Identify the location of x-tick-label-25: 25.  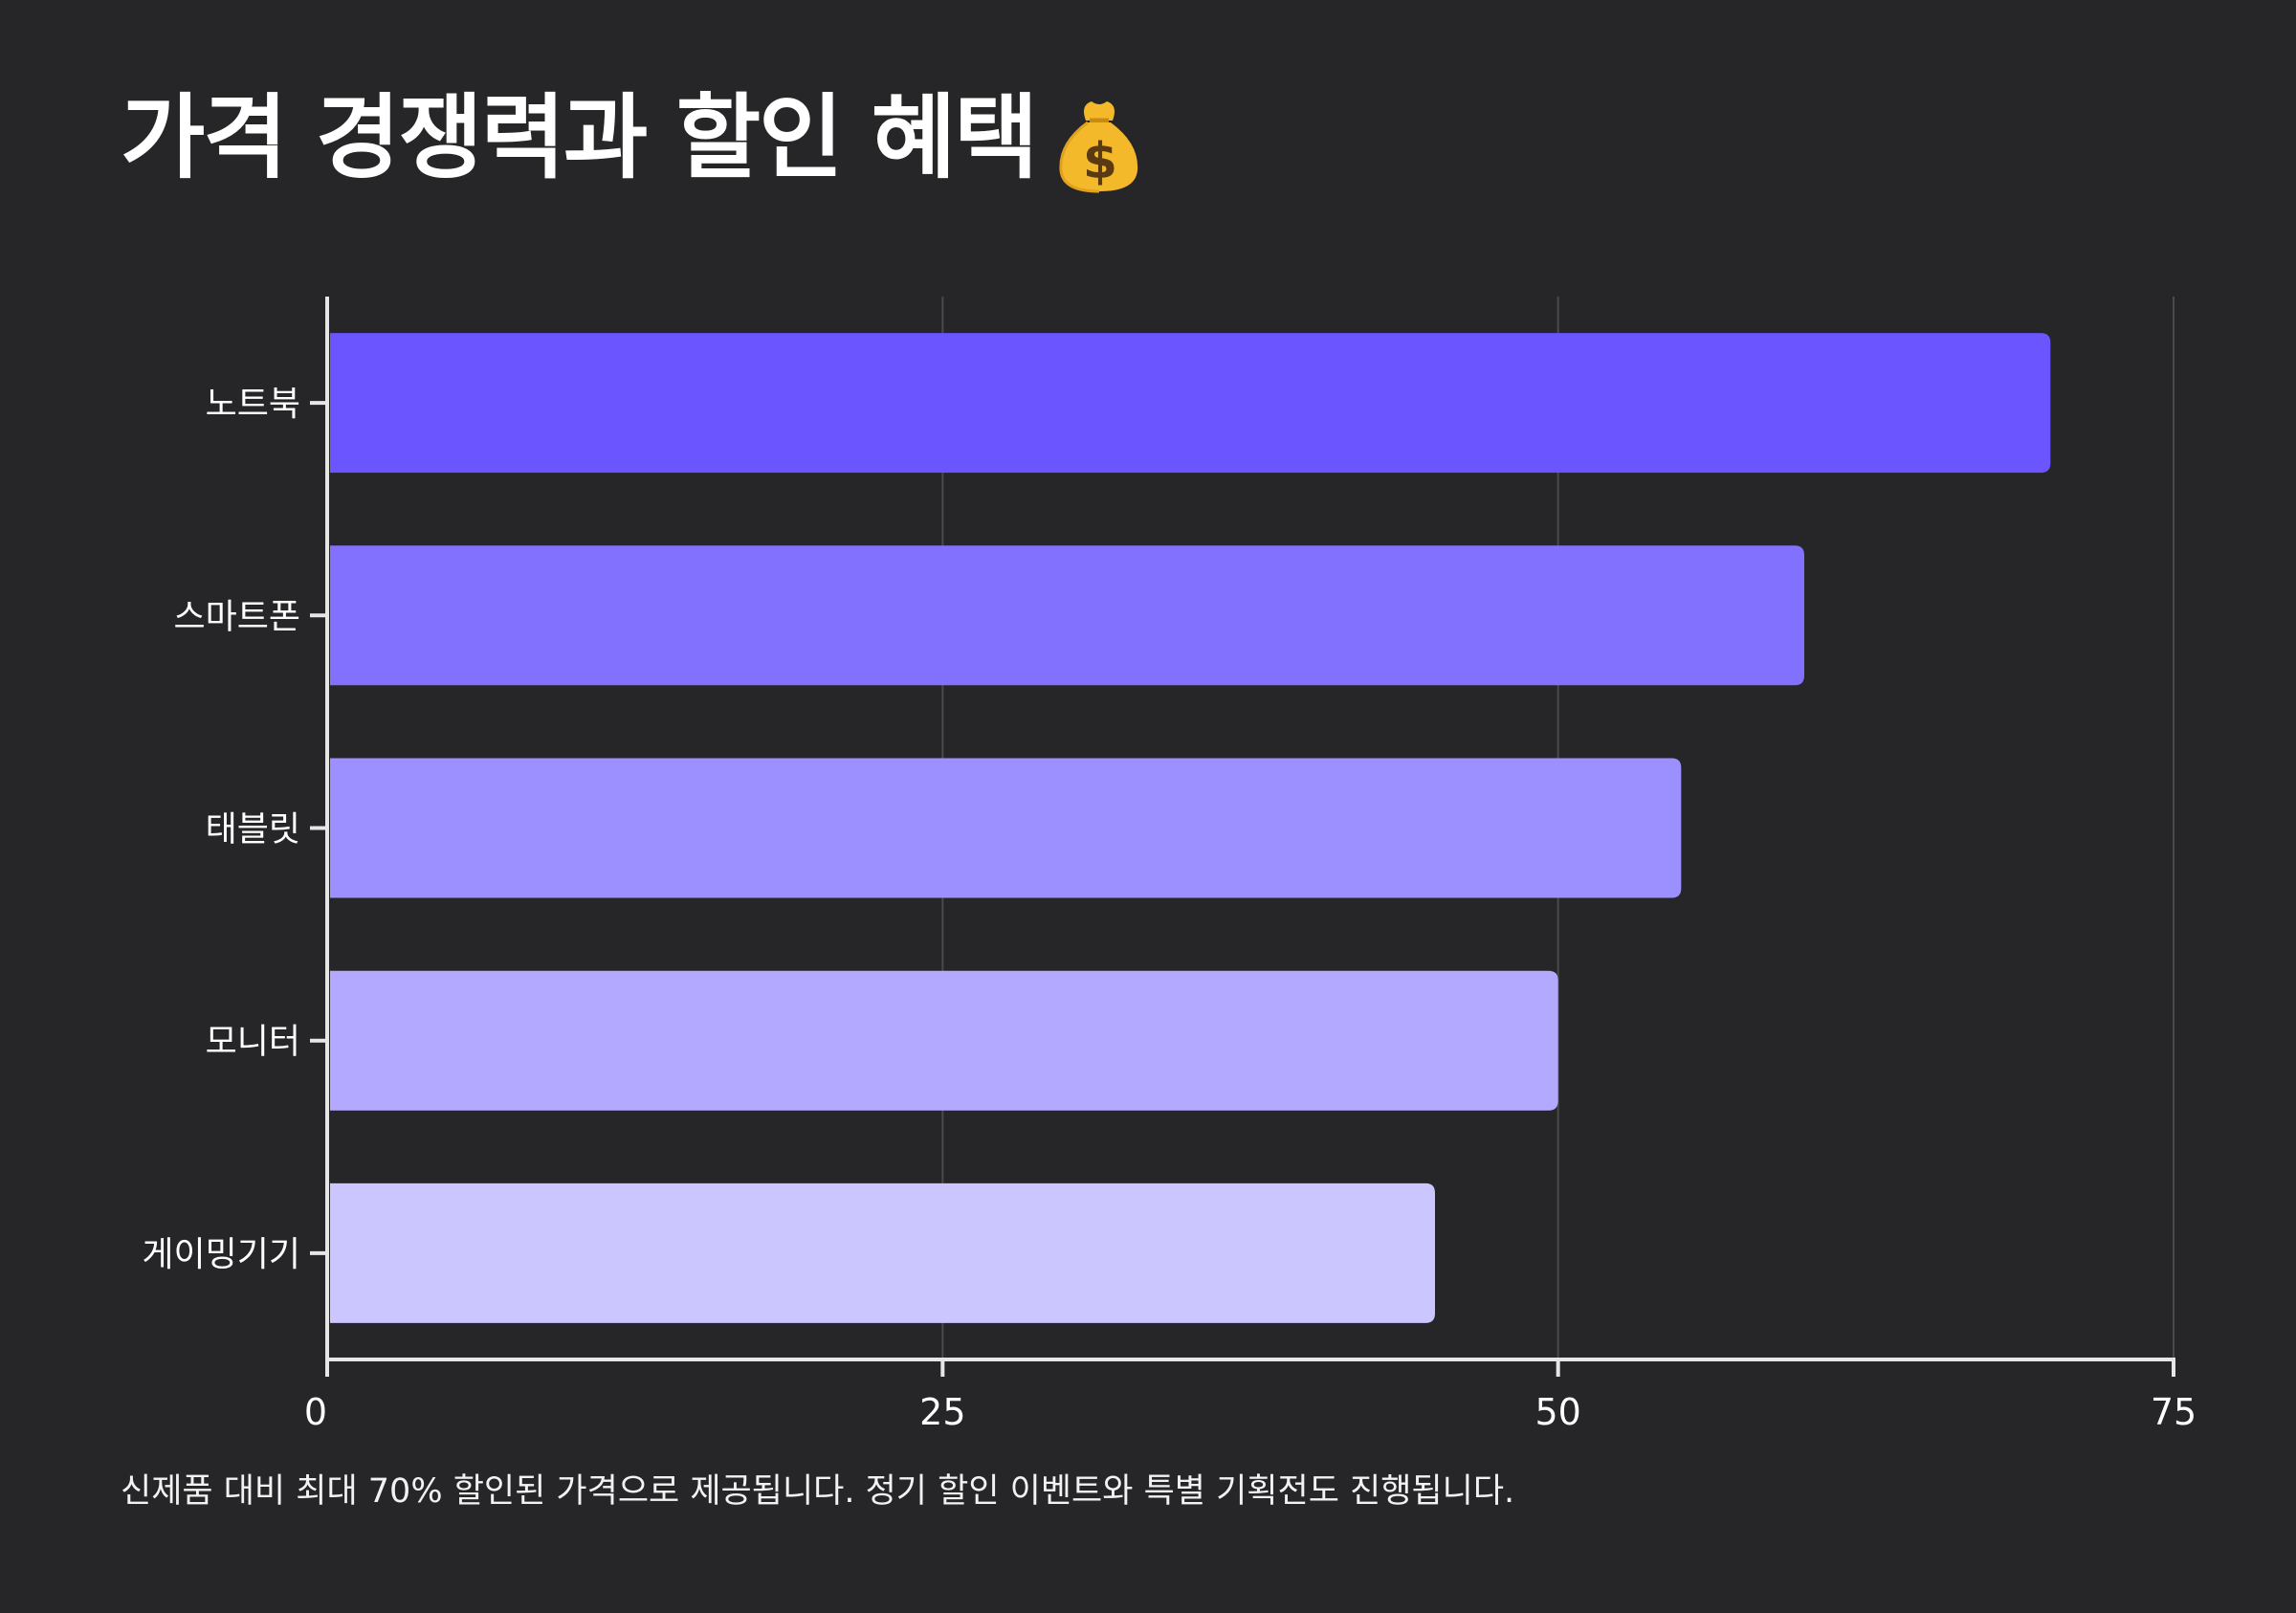
(942, 1412).